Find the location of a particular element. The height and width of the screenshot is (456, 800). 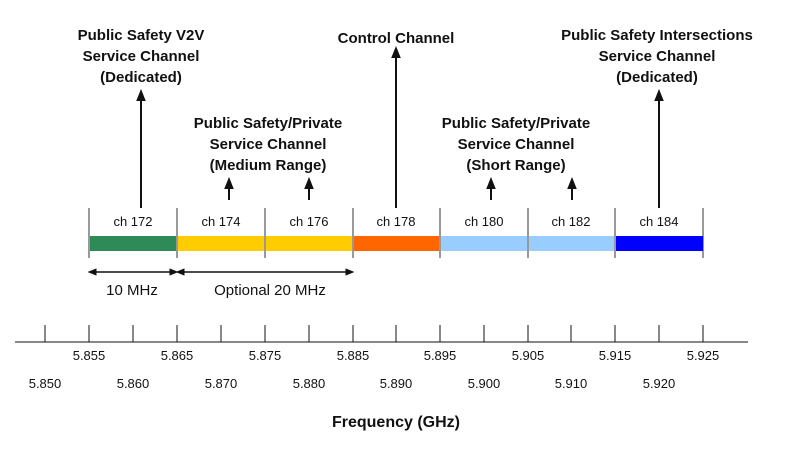

bandwidth-indicators: 10 MHz Optional 20 MHz is located at coordinates (221, 283).